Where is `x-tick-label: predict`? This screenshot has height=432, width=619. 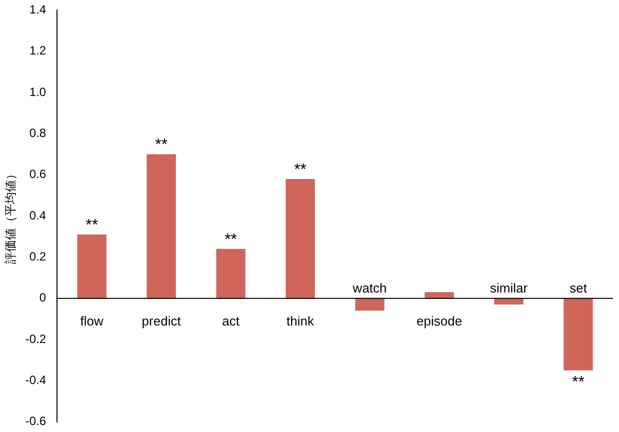
x-tick-label: predict is located at coordinates (162, 320).